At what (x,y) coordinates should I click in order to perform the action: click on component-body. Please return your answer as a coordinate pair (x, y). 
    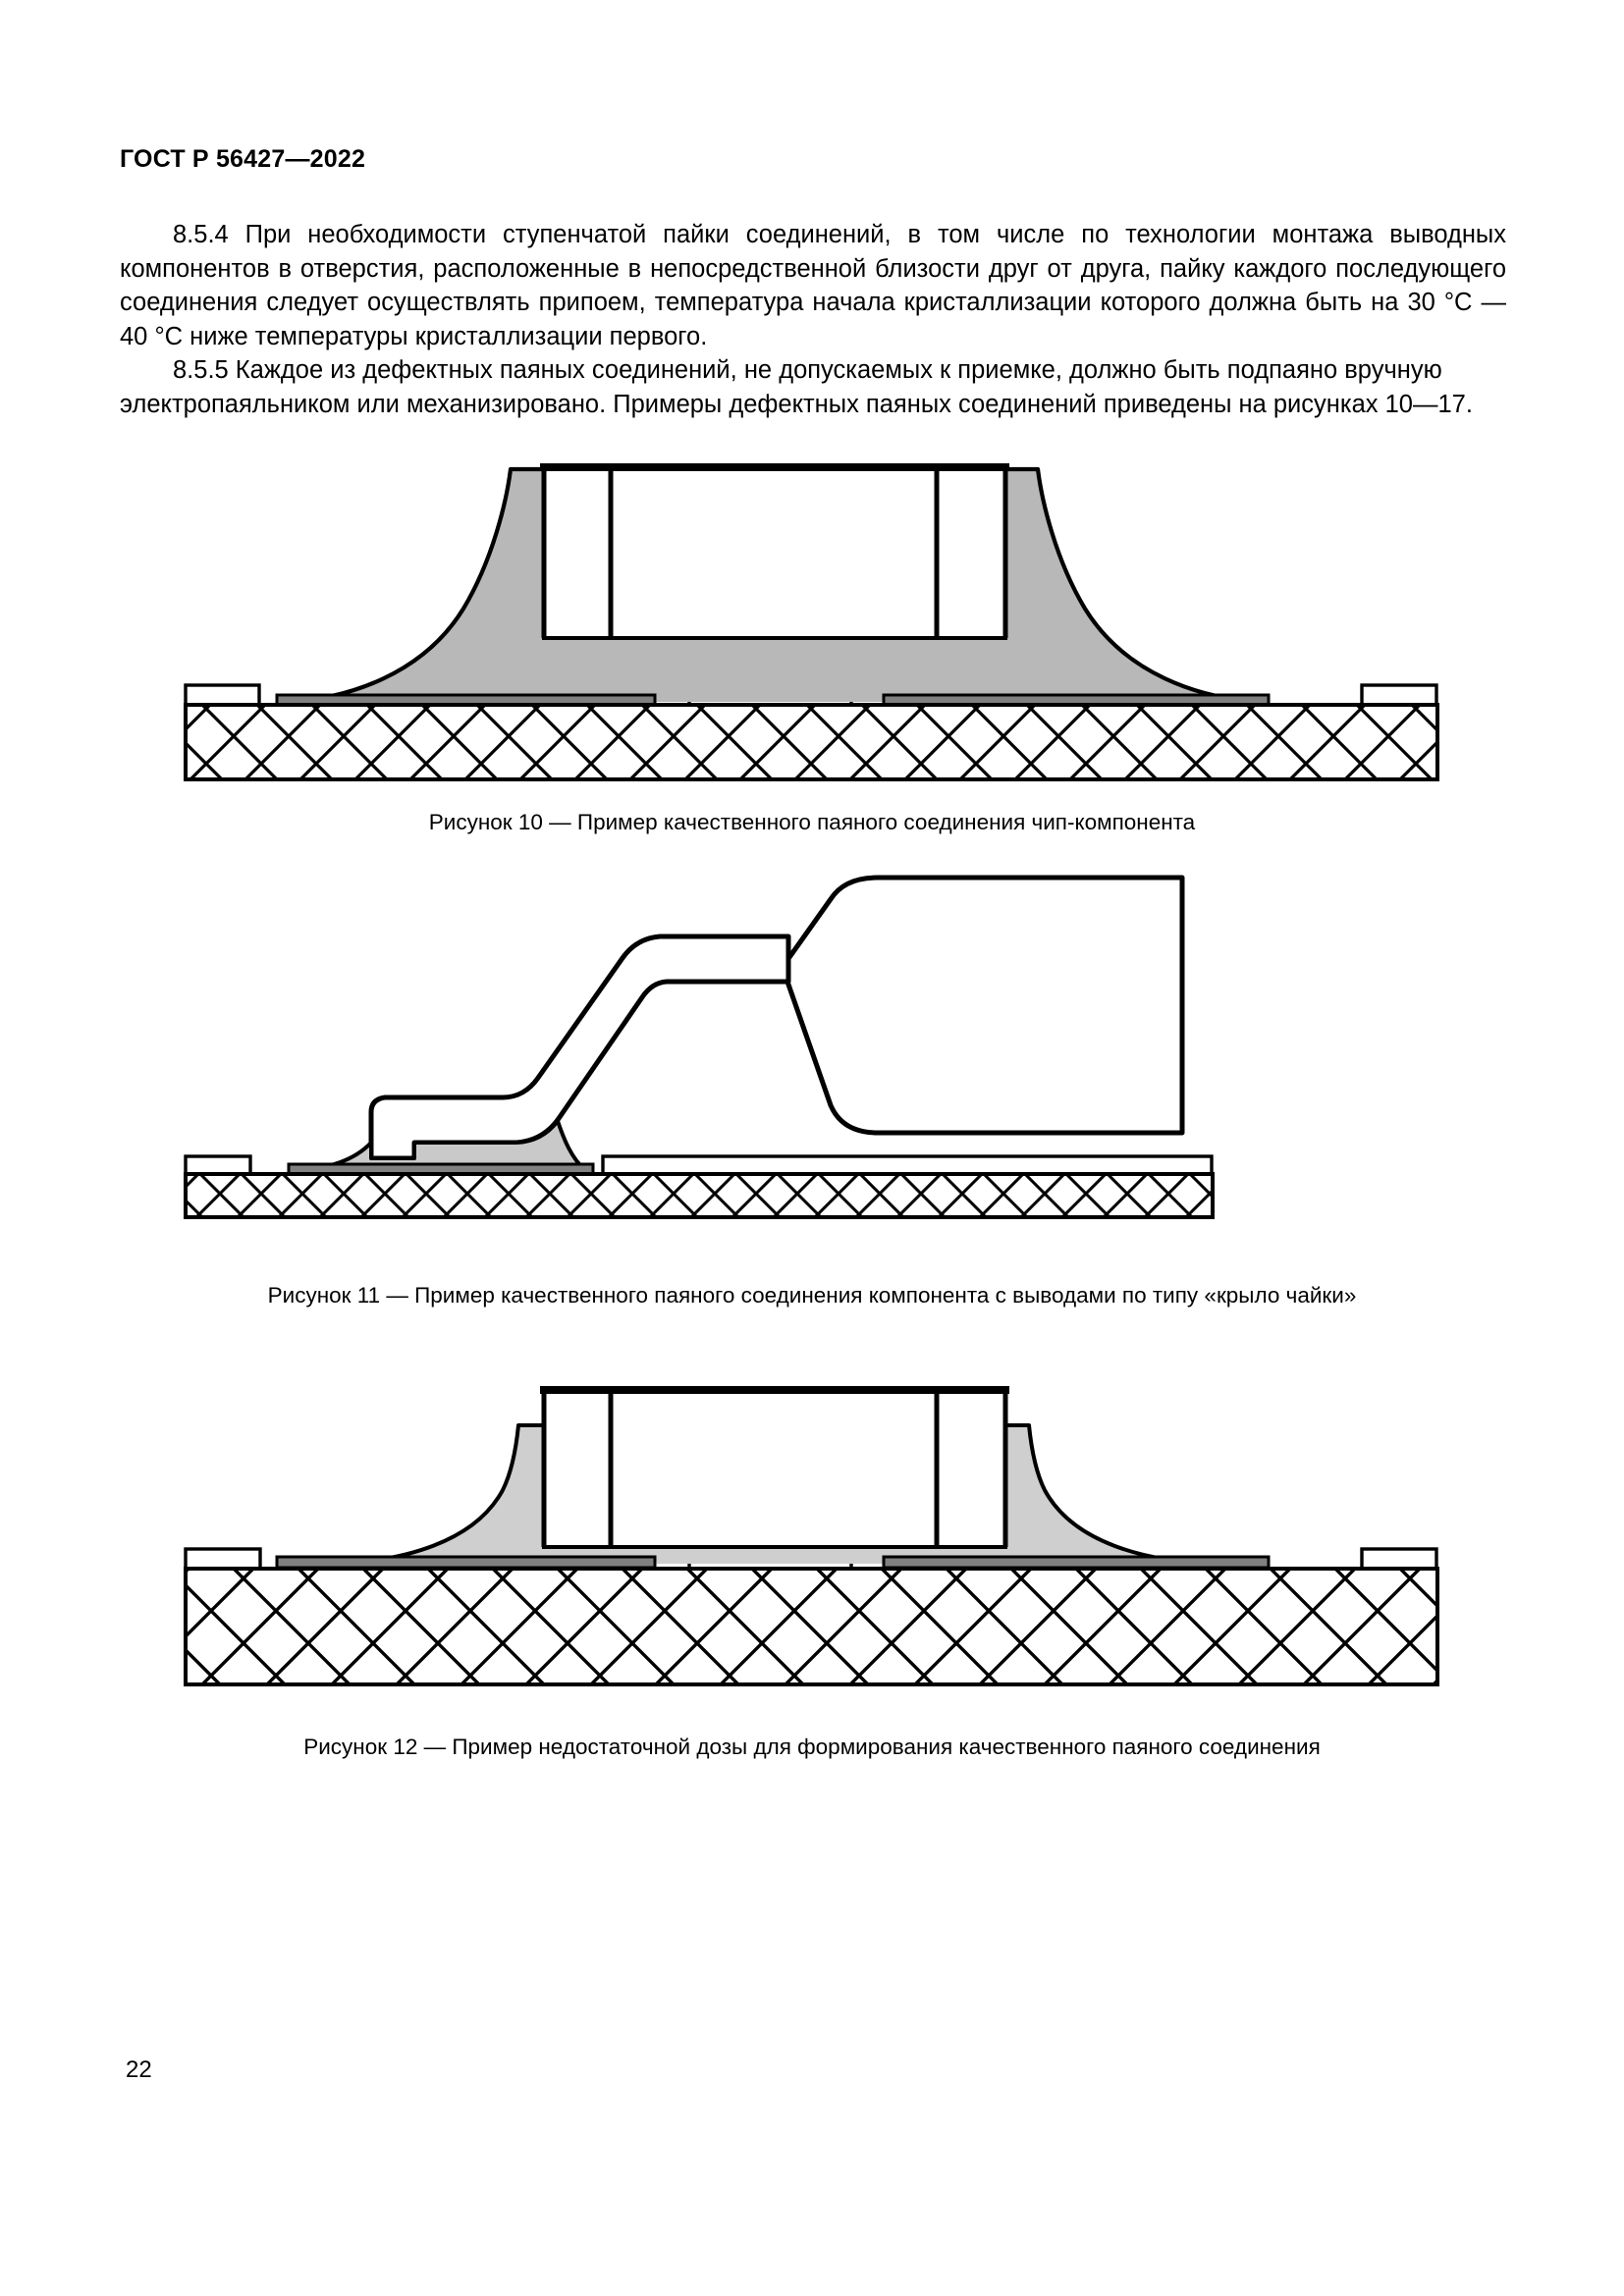
    Looking at the image, I should click on (985, 1005).